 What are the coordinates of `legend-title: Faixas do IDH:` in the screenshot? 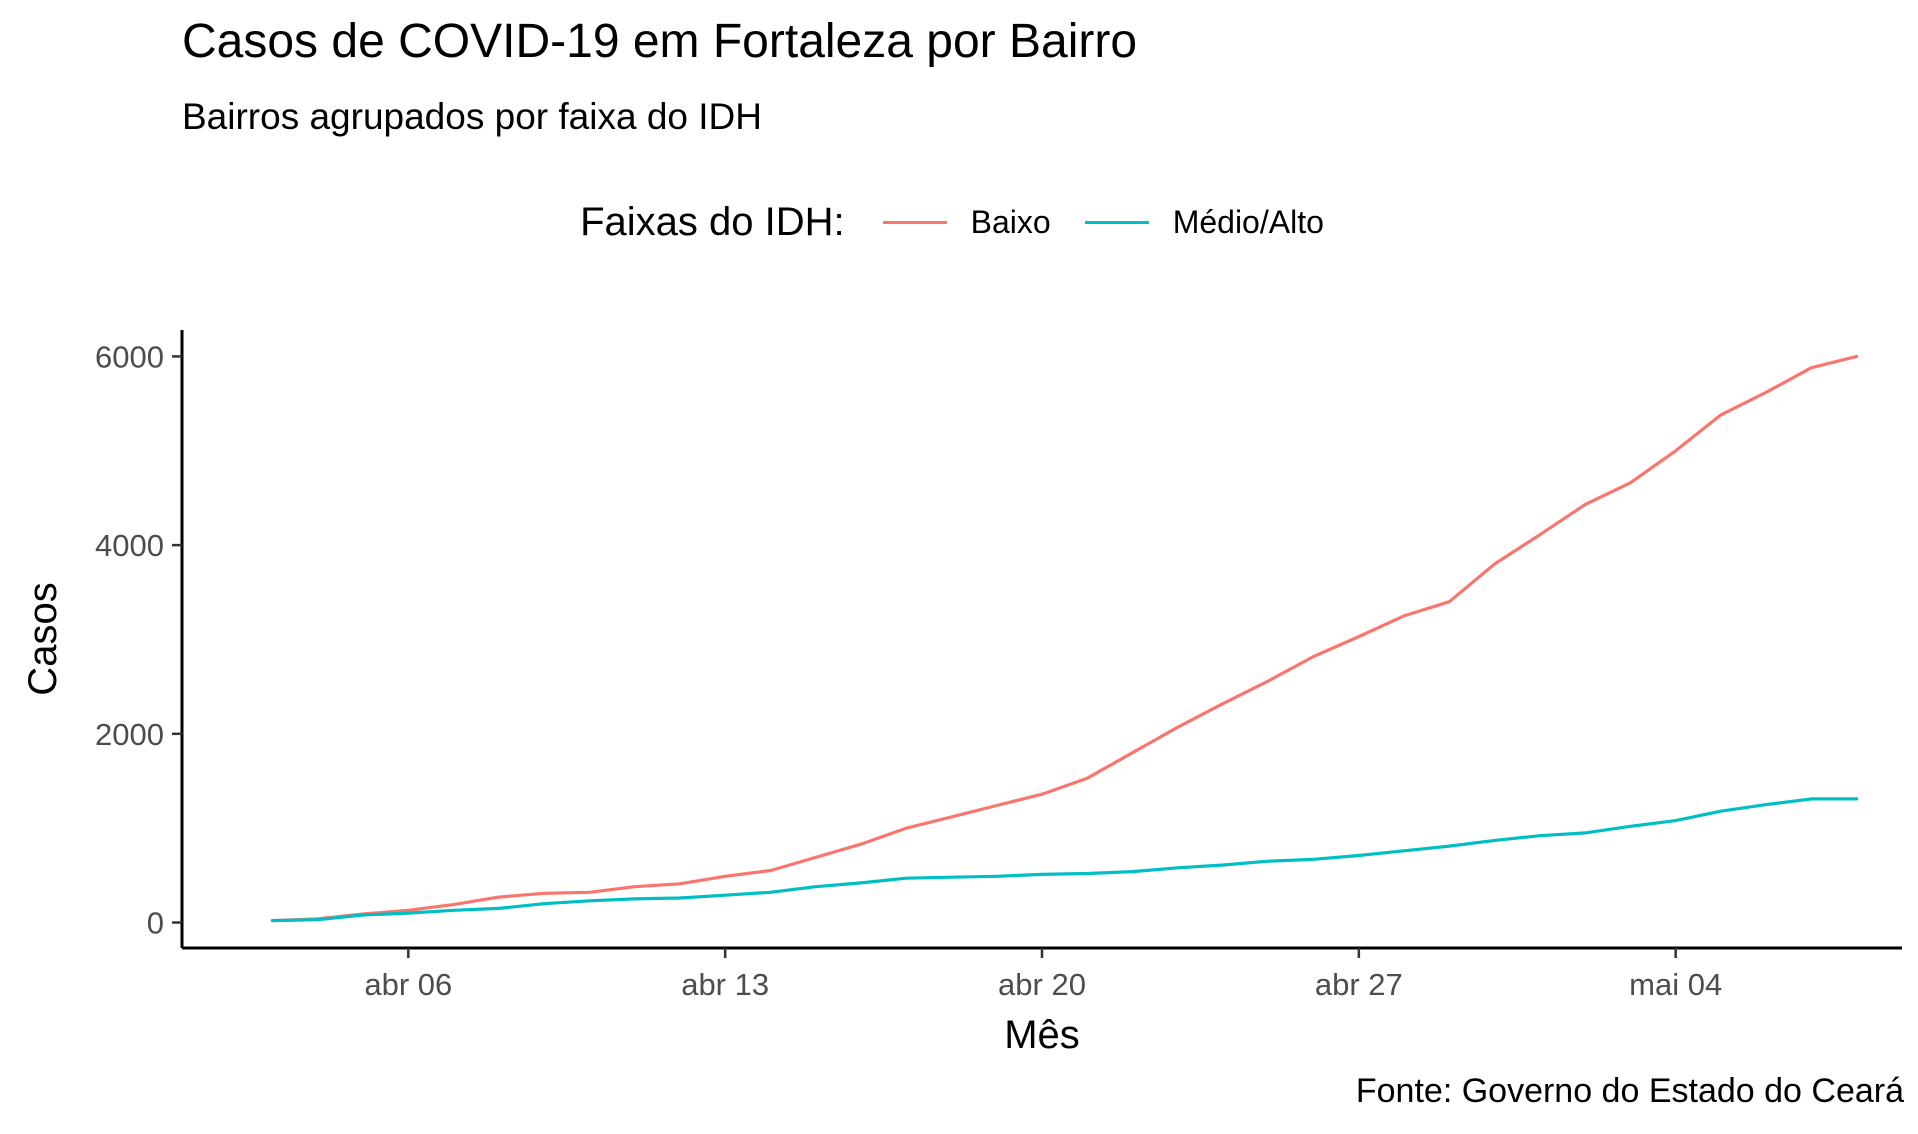 It's located at (712, 222).